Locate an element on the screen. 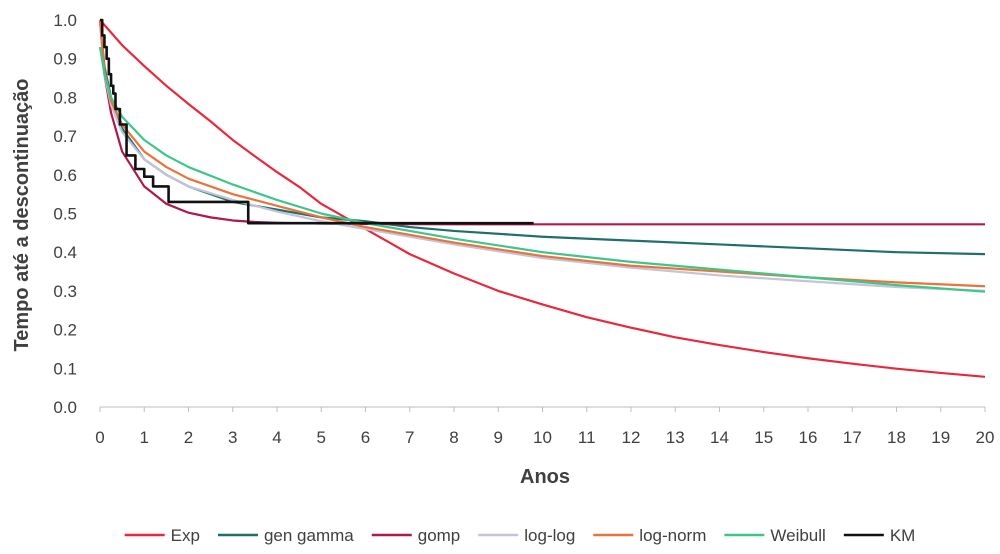 This screenshot has height=554, width=1000. legend-label-weibull: Weibull is located at coordinates (797, 535).